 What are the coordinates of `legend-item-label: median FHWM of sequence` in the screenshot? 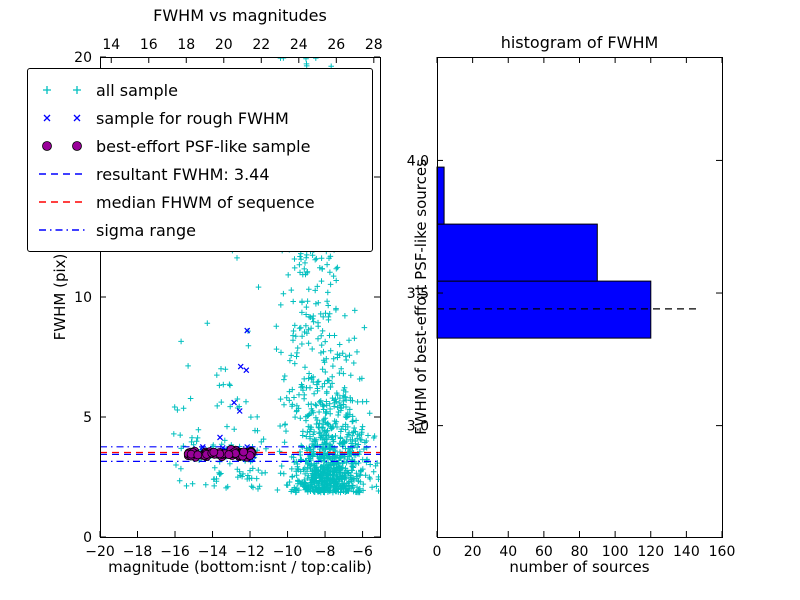 It's located at (205, 202).